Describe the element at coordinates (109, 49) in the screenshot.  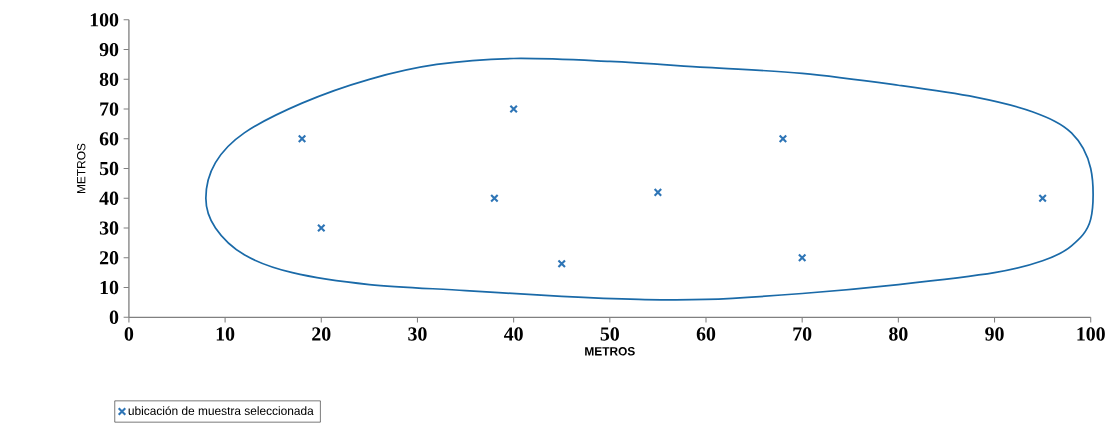
I see `y-tick-label: 90` at that location.